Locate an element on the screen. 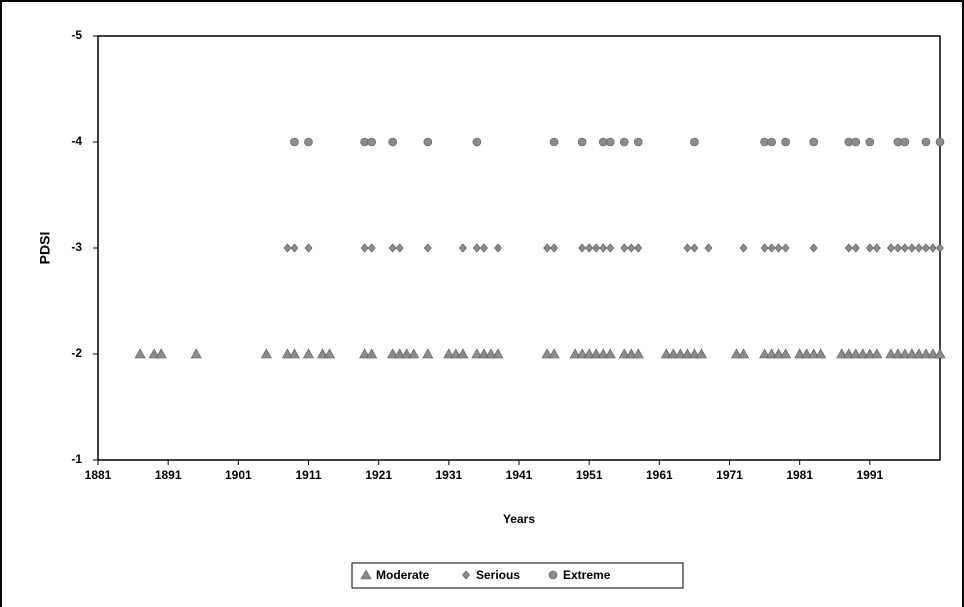  x-tick-label: 1941 is located at coordinates (519, 475).